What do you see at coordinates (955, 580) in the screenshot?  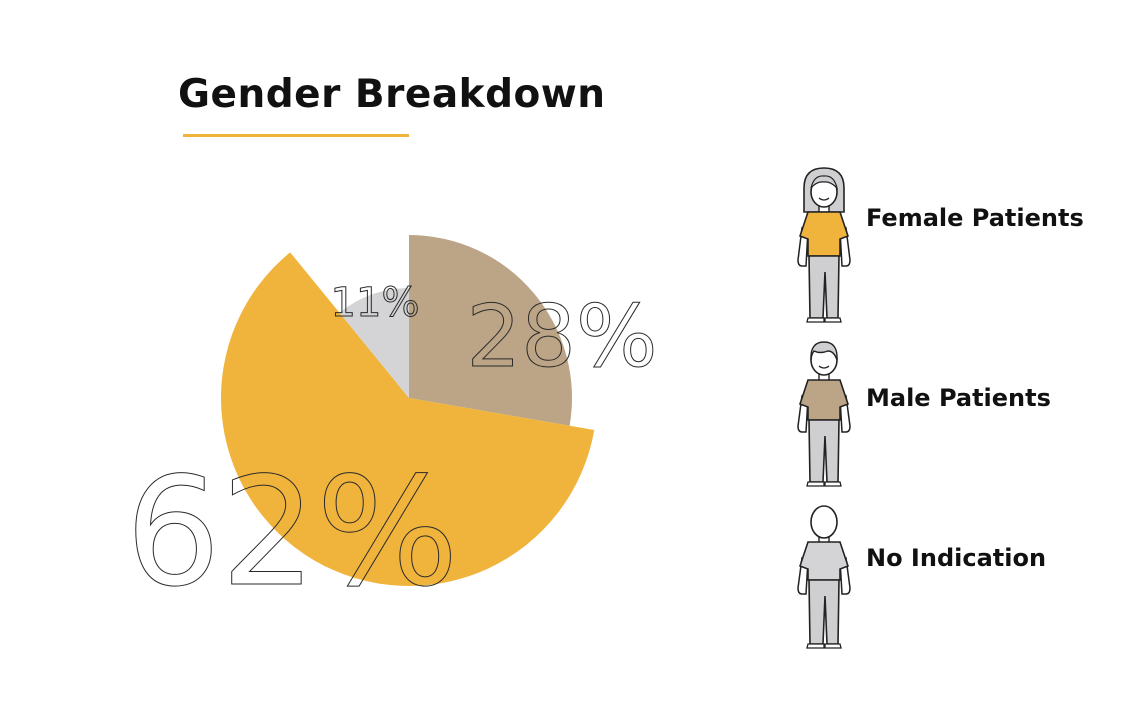 I see `legend-item-no-indication: No Indication` at bounding box center [955, 580].